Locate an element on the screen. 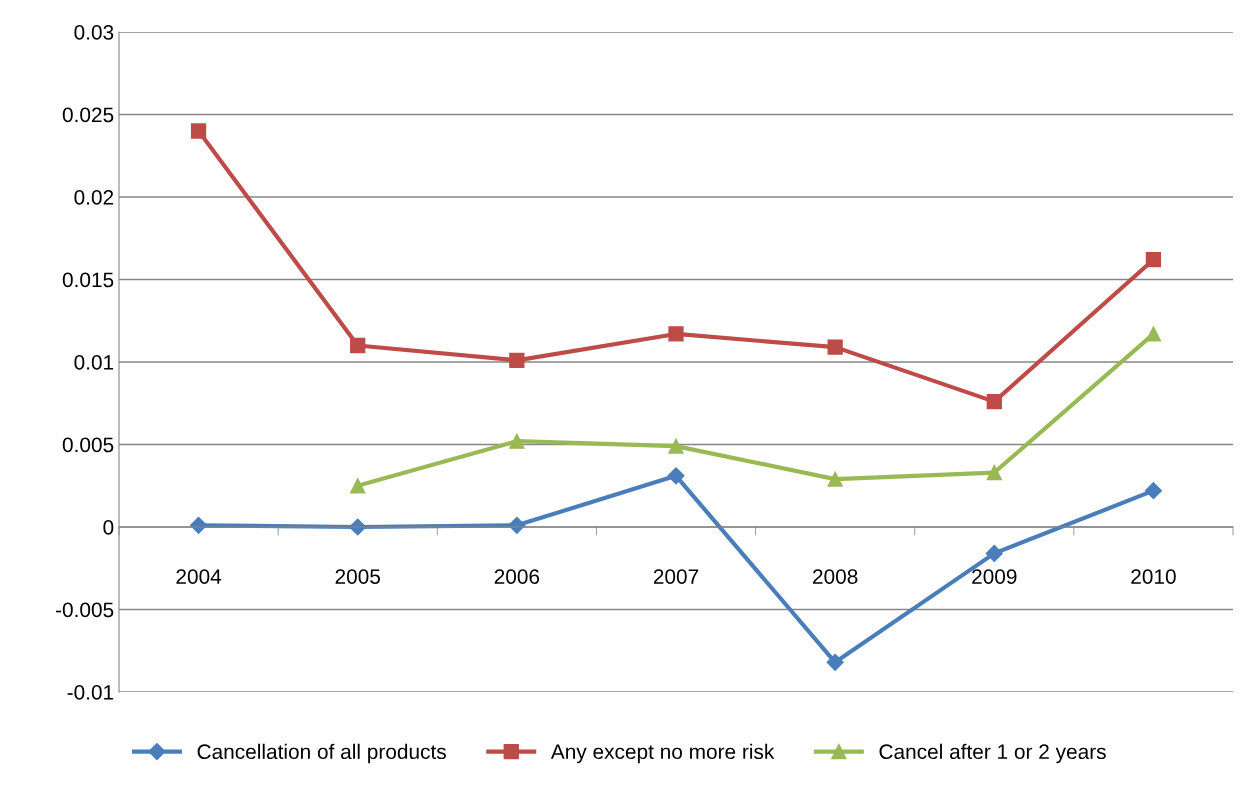  y-tick-label: 0.015 is located at coordinates (88, 280).